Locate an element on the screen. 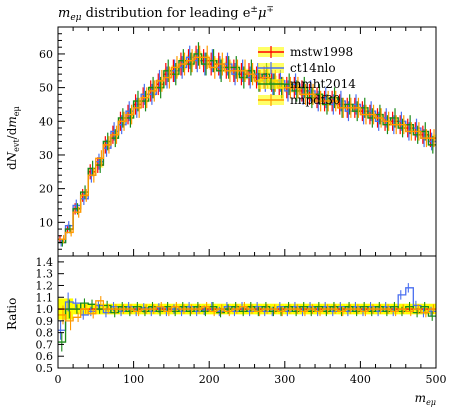 This screenshot has width=450, height=411. y-tick-label: 20 is located at coordinates (46, 189).